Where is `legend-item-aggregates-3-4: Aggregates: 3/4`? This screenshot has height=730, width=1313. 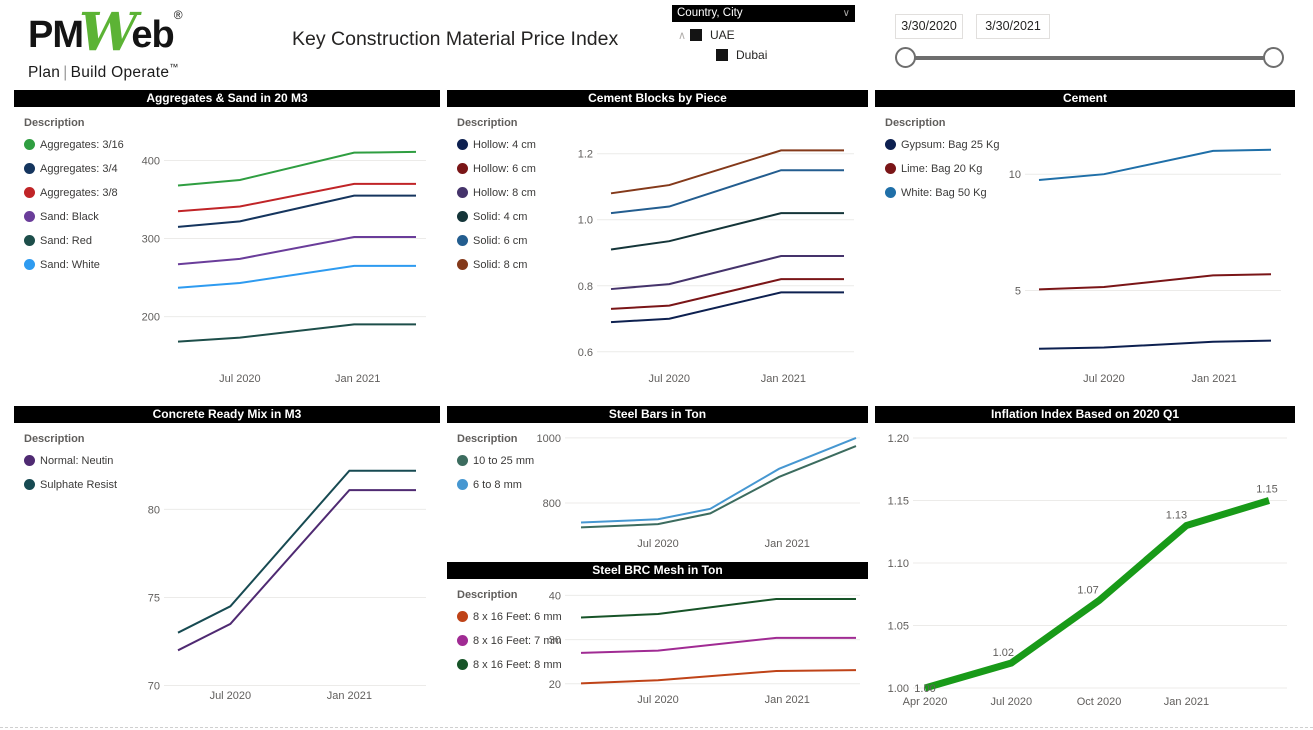
legend-item-aggregates-3-4: Aggregates: 3/4 is located at coordinates (94, 168).